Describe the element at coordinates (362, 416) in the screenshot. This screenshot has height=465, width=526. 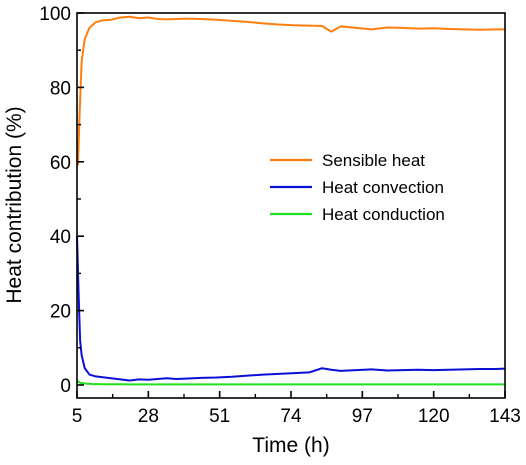
I see `x-tick-label: 97` at that location.